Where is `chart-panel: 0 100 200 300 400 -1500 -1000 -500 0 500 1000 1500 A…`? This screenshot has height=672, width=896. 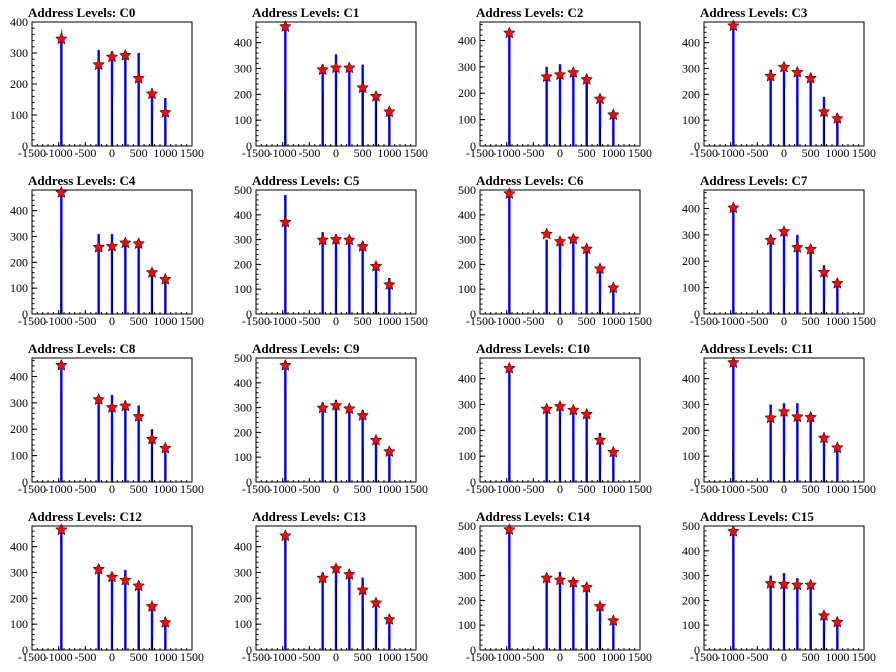
chart-panel: 0 100 200 300 400 -1500 -1000 -500 0 500 1000 1500 A… is located at coordinates (784, 84).